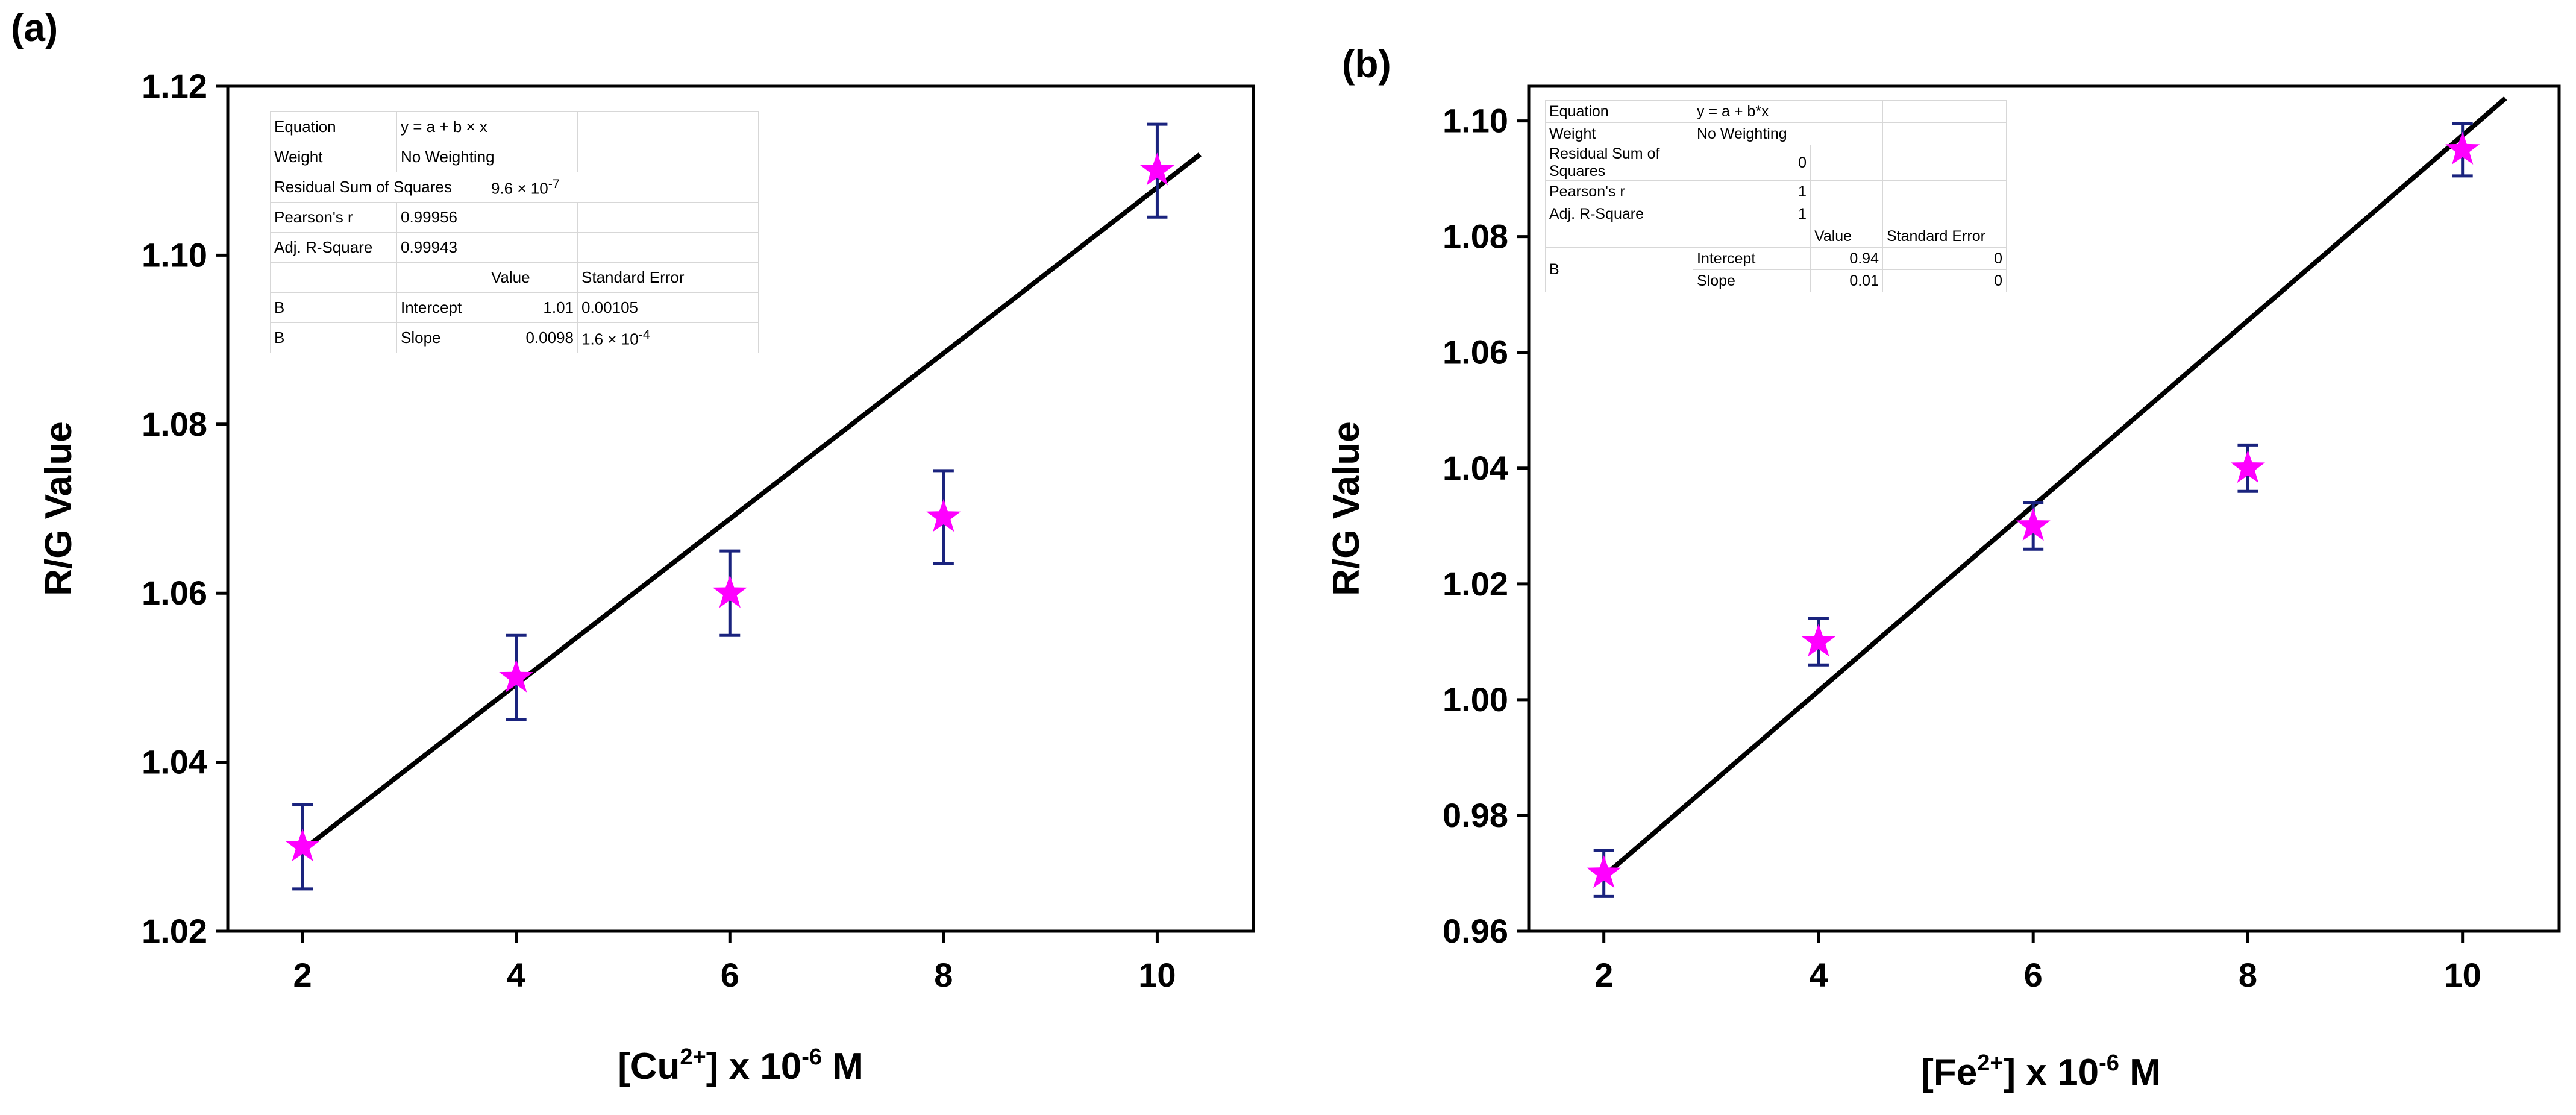 This screenshot has width=2576, height=1115. I want to click on adj-r-square-value: 0.99943, so click(441, 247).